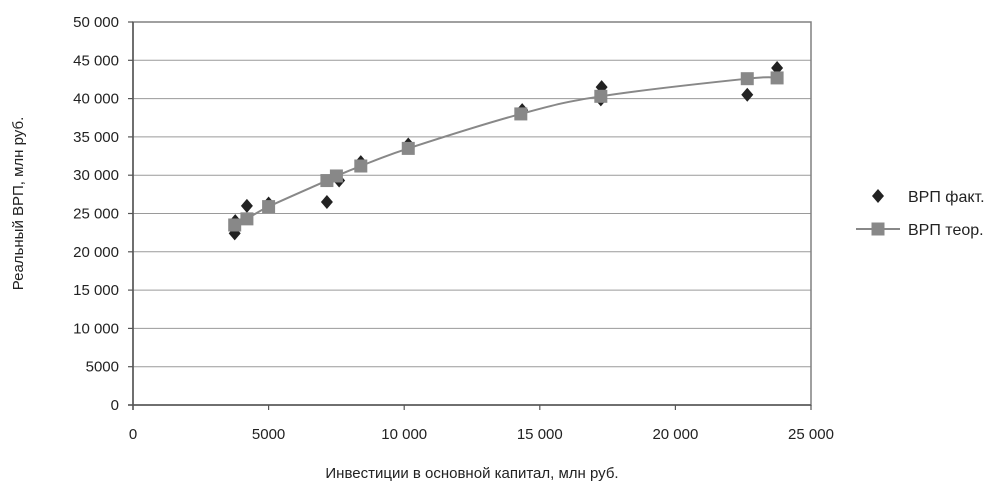  Describe the element at coordinates (96, 252) in the screenshot. I see `y-tick-label-4: 20 000` at that location.